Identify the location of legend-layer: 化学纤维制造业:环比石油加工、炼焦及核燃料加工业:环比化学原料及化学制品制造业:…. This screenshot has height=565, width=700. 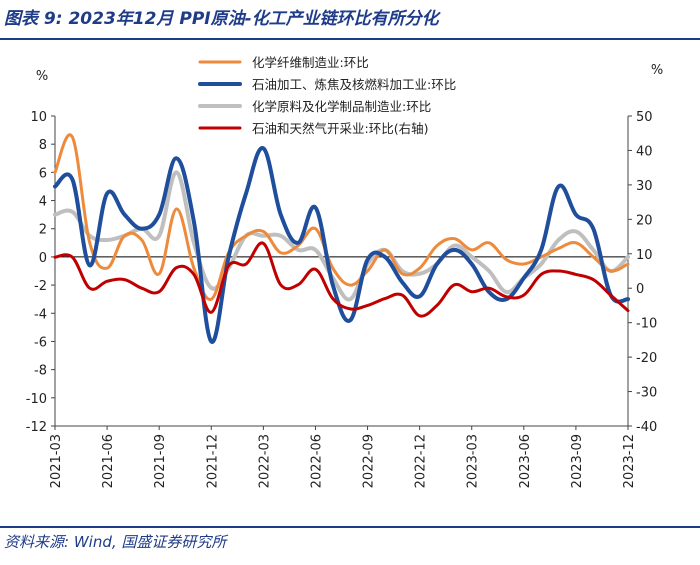
(327, 95).